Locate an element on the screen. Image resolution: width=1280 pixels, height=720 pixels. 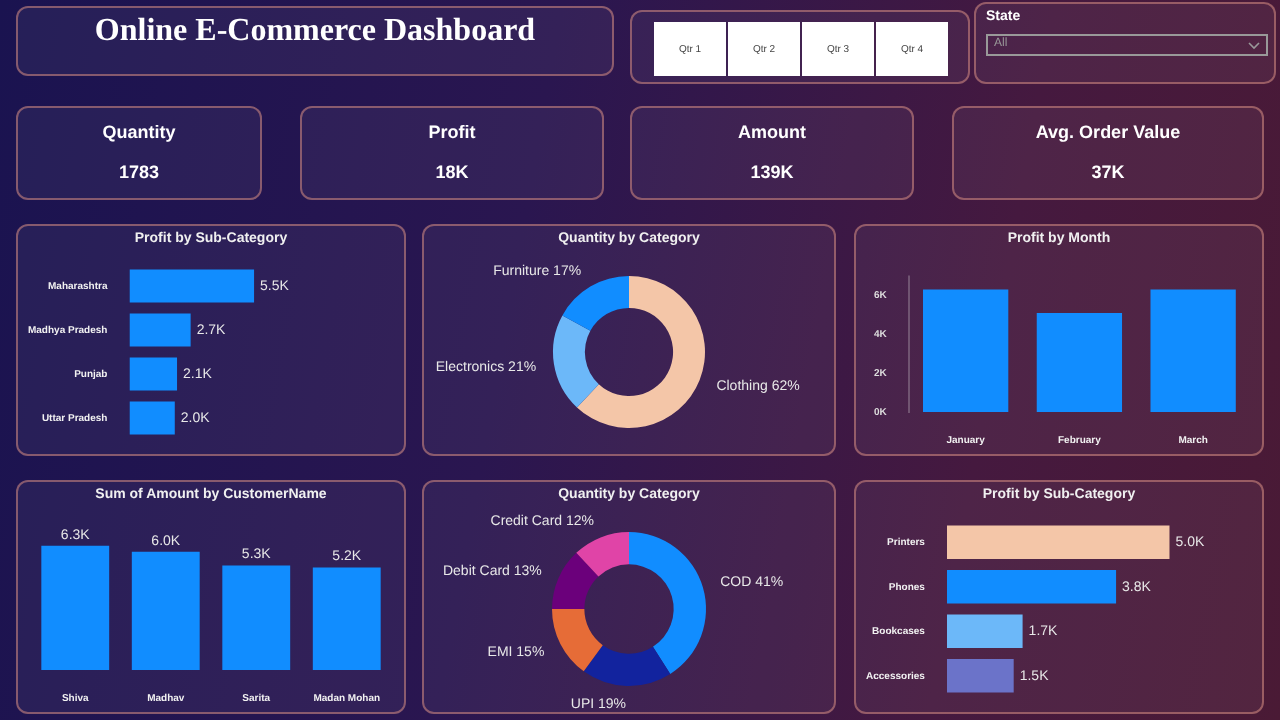
text: 1783 is located at coordinates (139, 172).